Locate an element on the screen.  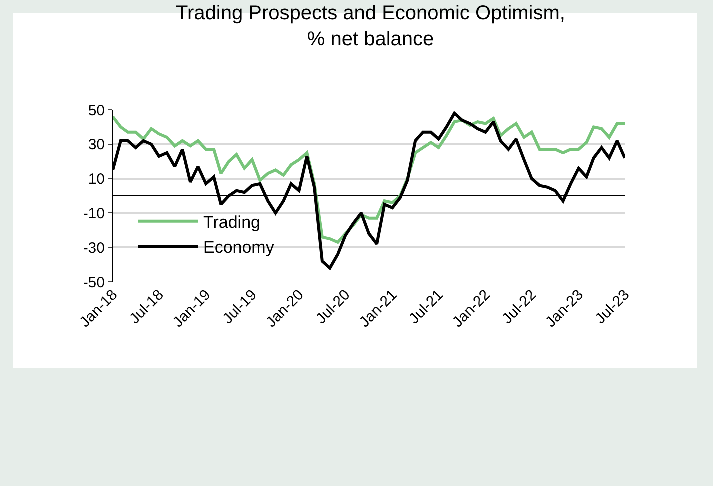
legend-label: Trading is located at coordinates (231, 222).